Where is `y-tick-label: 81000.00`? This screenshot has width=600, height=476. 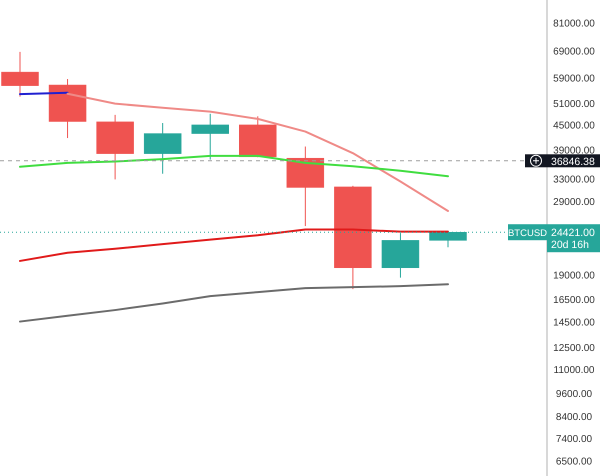 y-tick-label: 81000.00 is located at coordinates (574, 24).